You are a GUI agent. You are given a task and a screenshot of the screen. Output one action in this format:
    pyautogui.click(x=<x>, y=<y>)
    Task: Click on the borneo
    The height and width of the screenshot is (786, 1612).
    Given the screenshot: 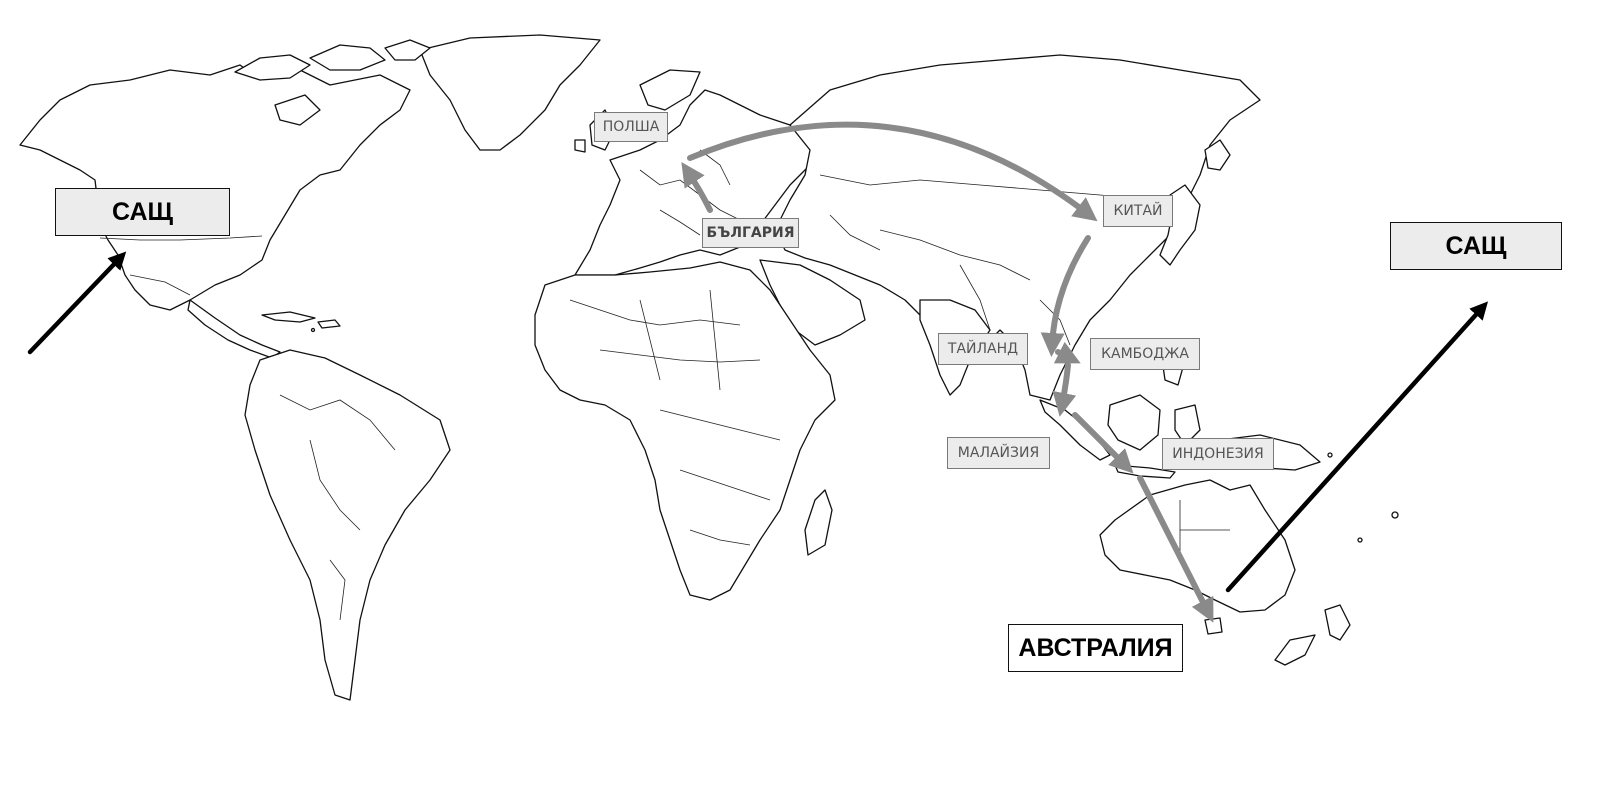 What is the action you would take?
    pyautogui.click(x=1134, y=422)
    